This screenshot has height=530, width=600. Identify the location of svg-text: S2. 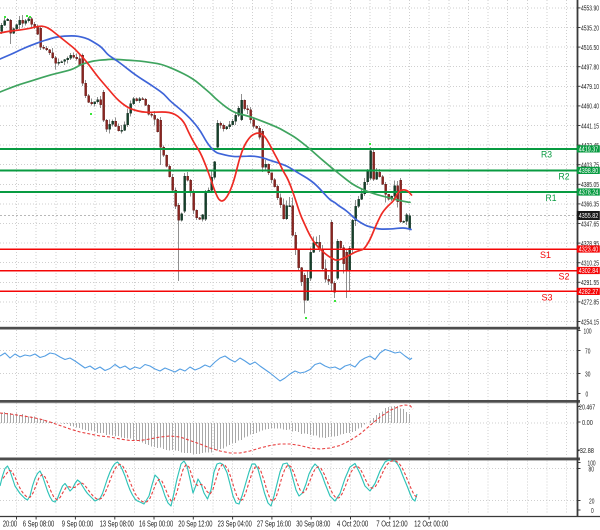
(564, 276).